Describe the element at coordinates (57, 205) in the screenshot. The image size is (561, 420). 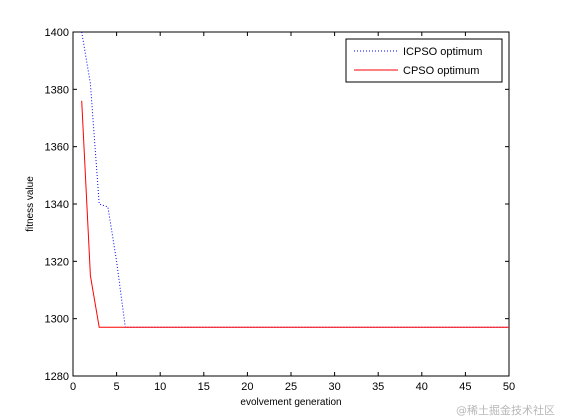
I see `y-tick-label: 1340` at that location.